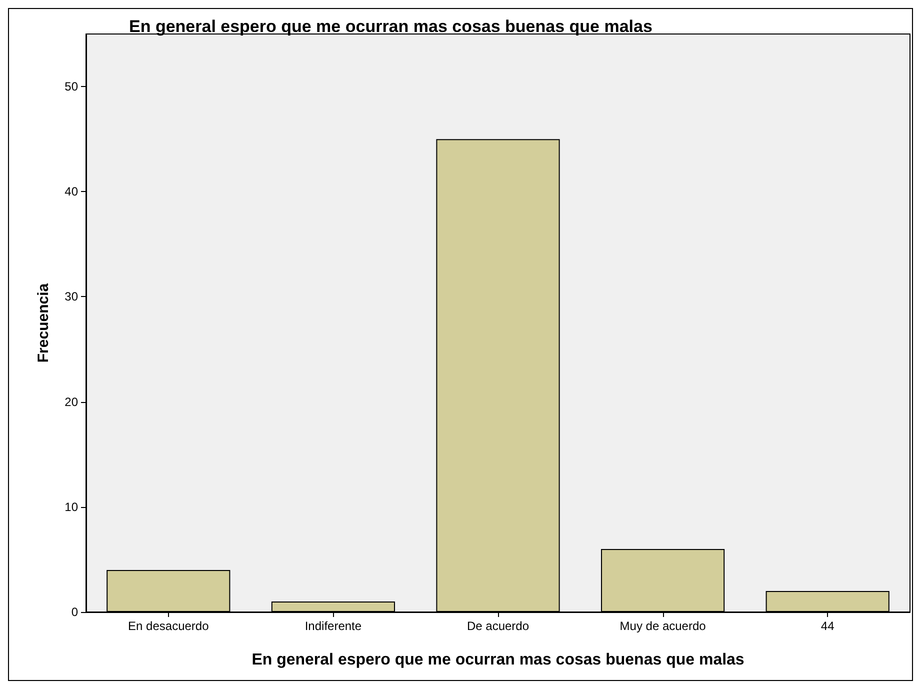 This screenshot has width=923, height=691. What do you see at coordinates (827, 626) in the screenshot?
I see `x-tick-label: 44` at bounding box center [827, 626].